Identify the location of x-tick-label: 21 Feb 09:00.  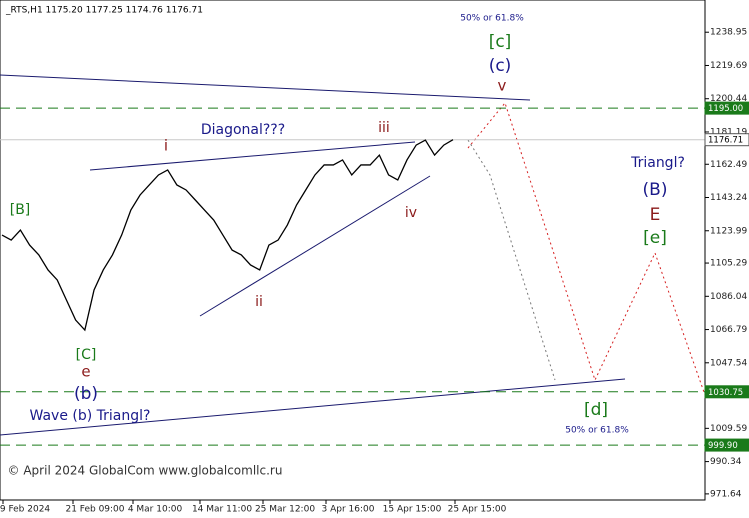
(94, 510).